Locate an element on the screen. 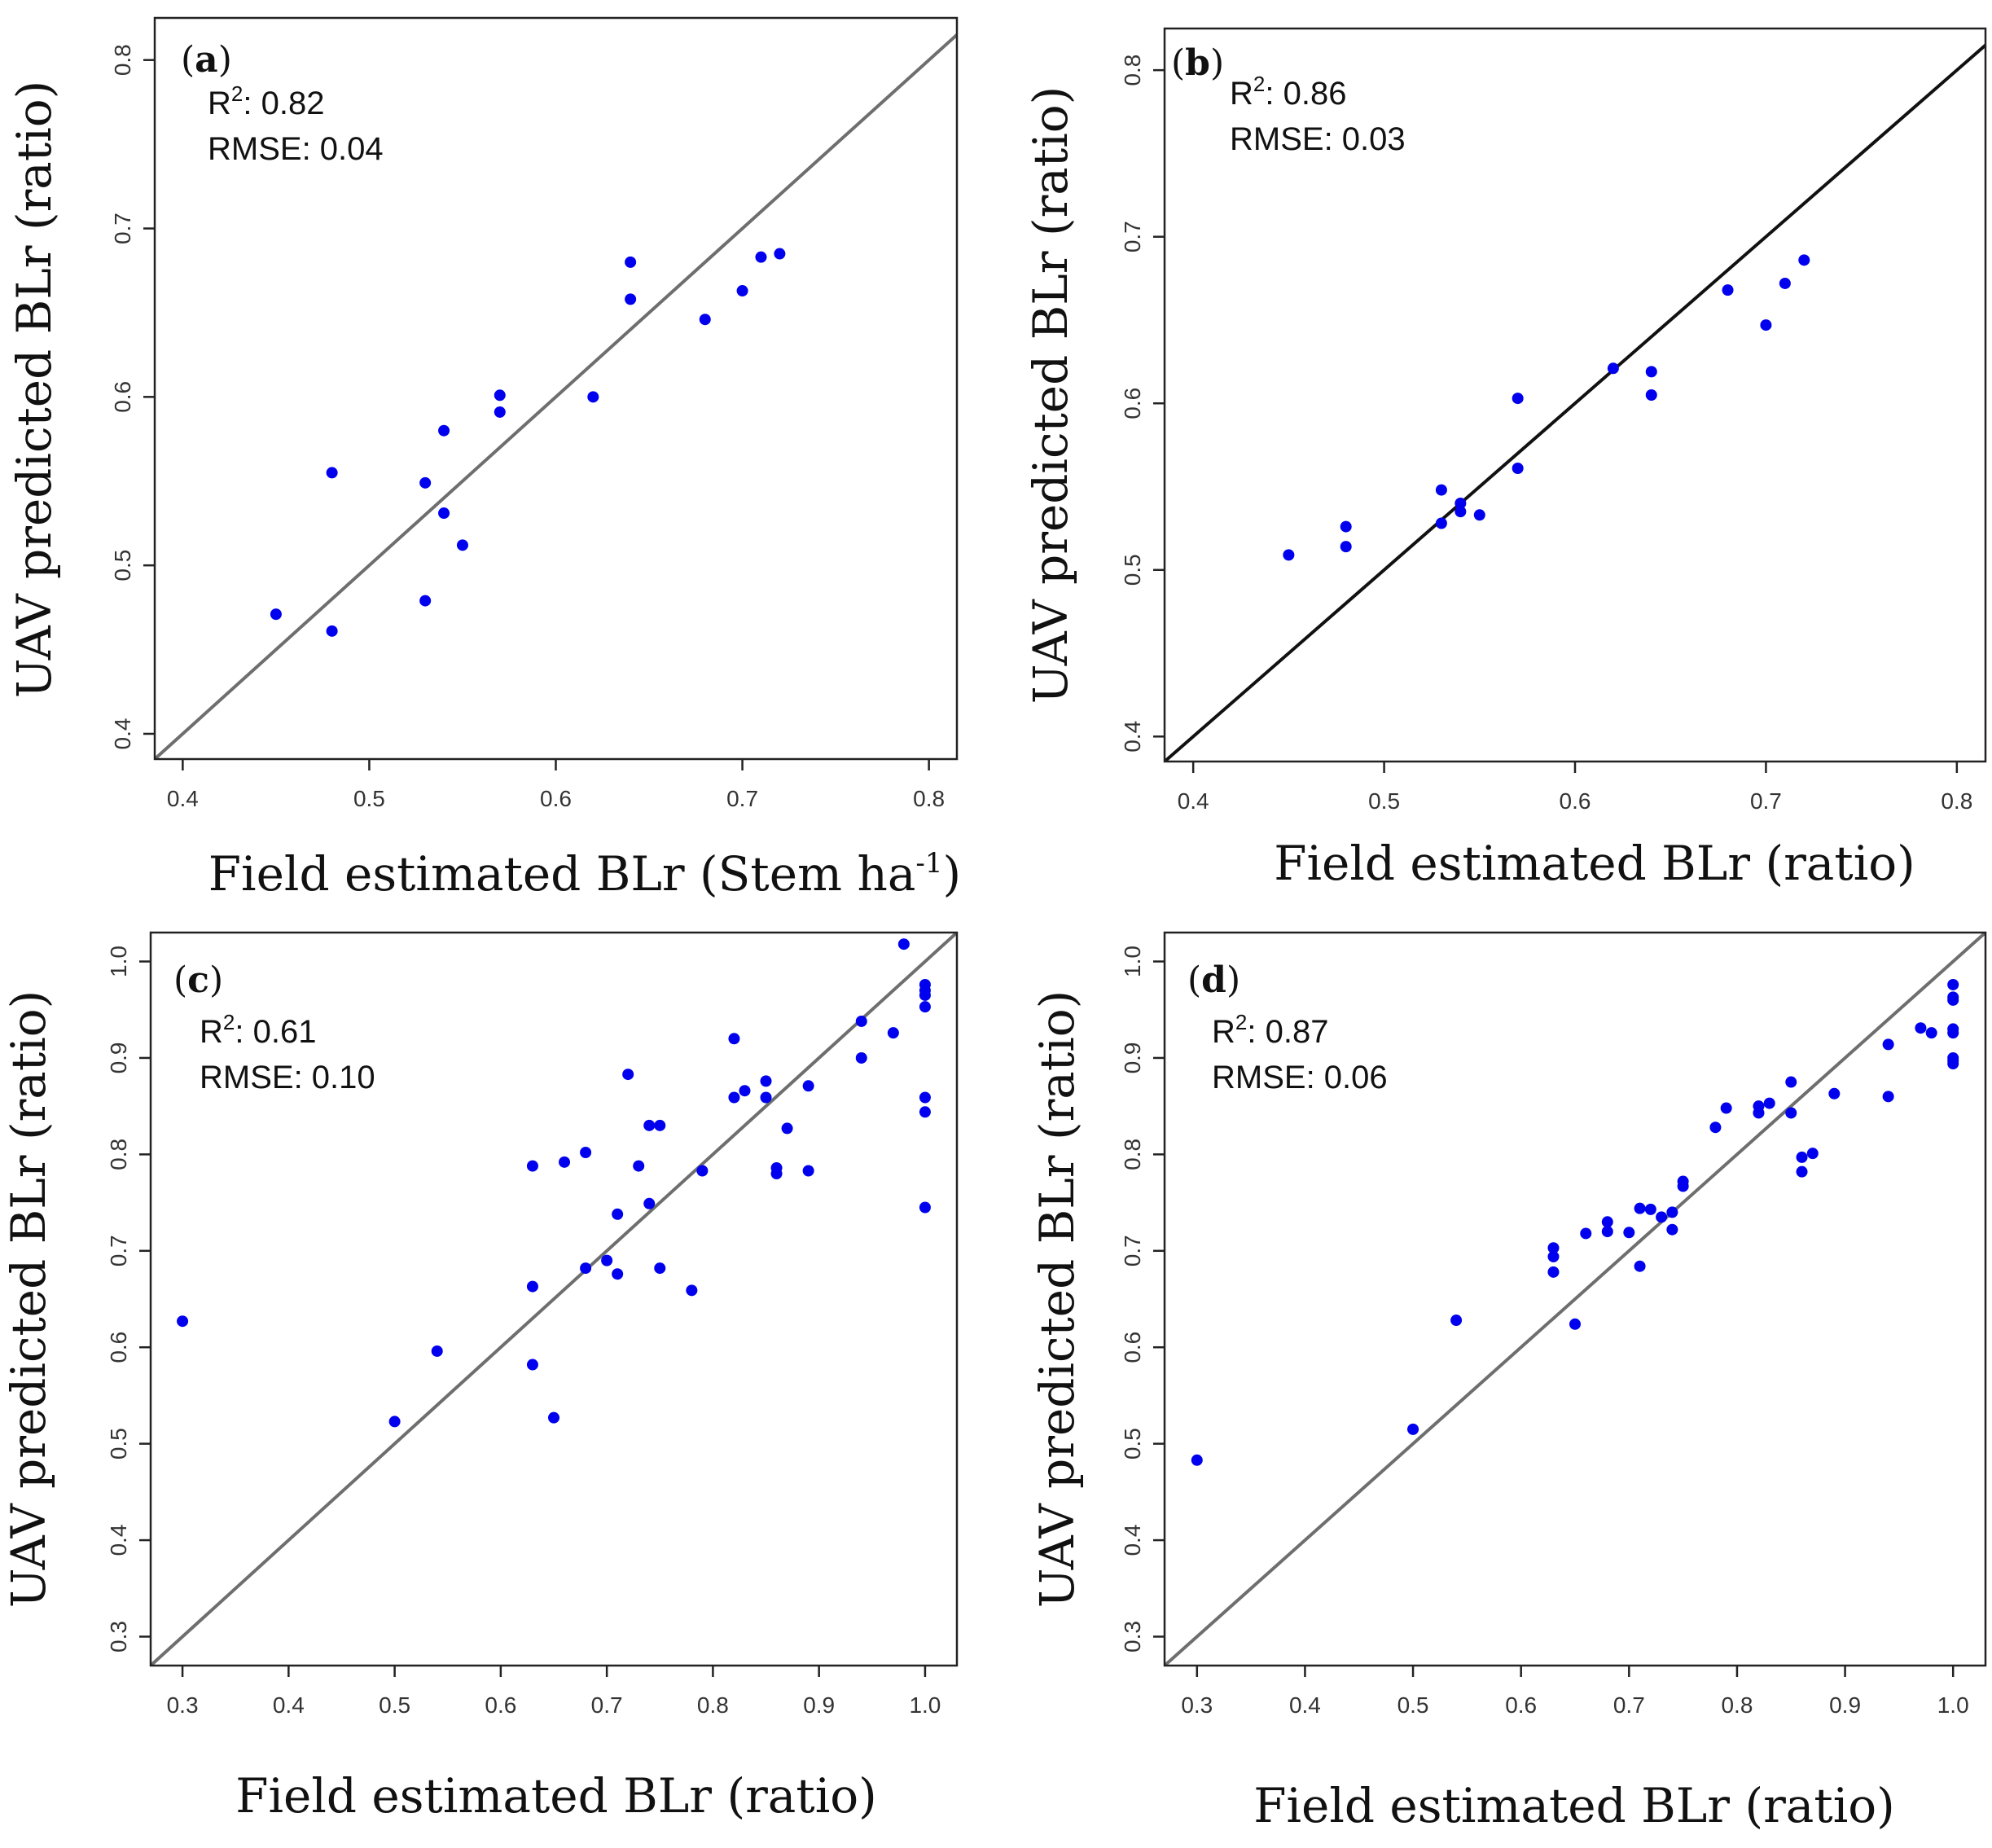 This screenshot has height=1848, width=1992. rmse-text: RMSE: 0.10 is located at coordinates (287, 1077).